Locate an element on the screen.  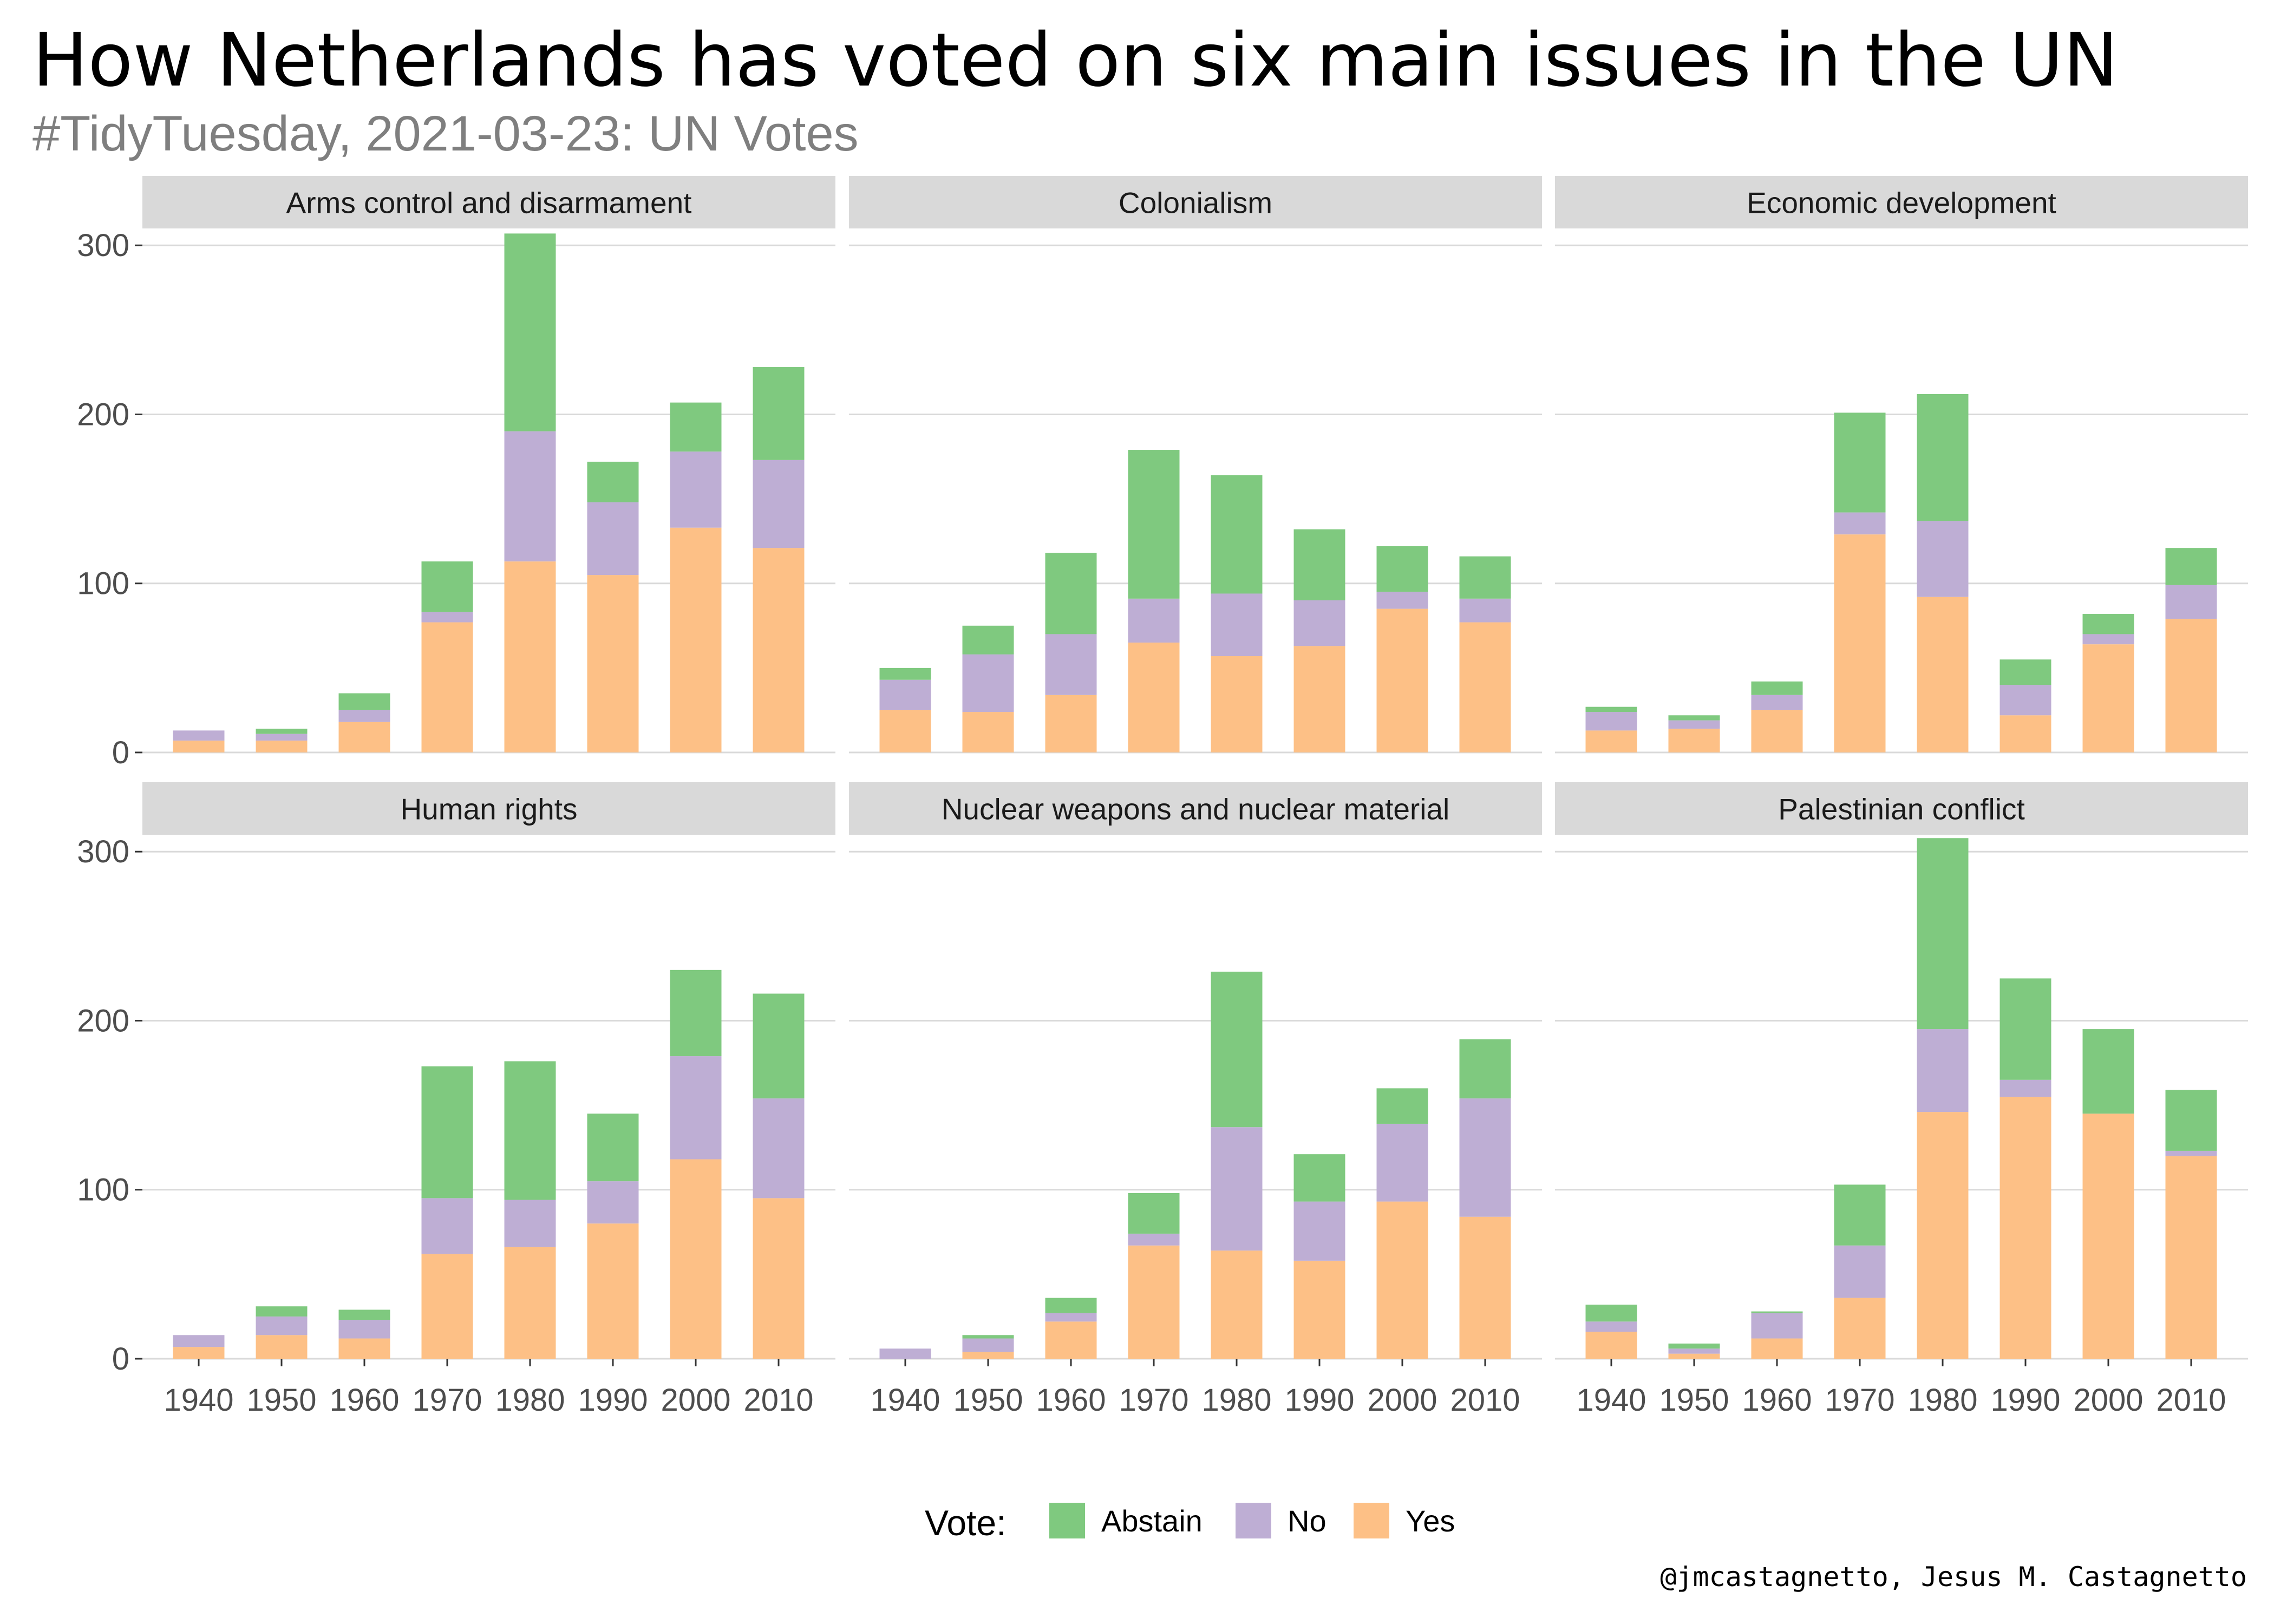
x-tick-label: 1970 is located at coordinates (447, 1400).